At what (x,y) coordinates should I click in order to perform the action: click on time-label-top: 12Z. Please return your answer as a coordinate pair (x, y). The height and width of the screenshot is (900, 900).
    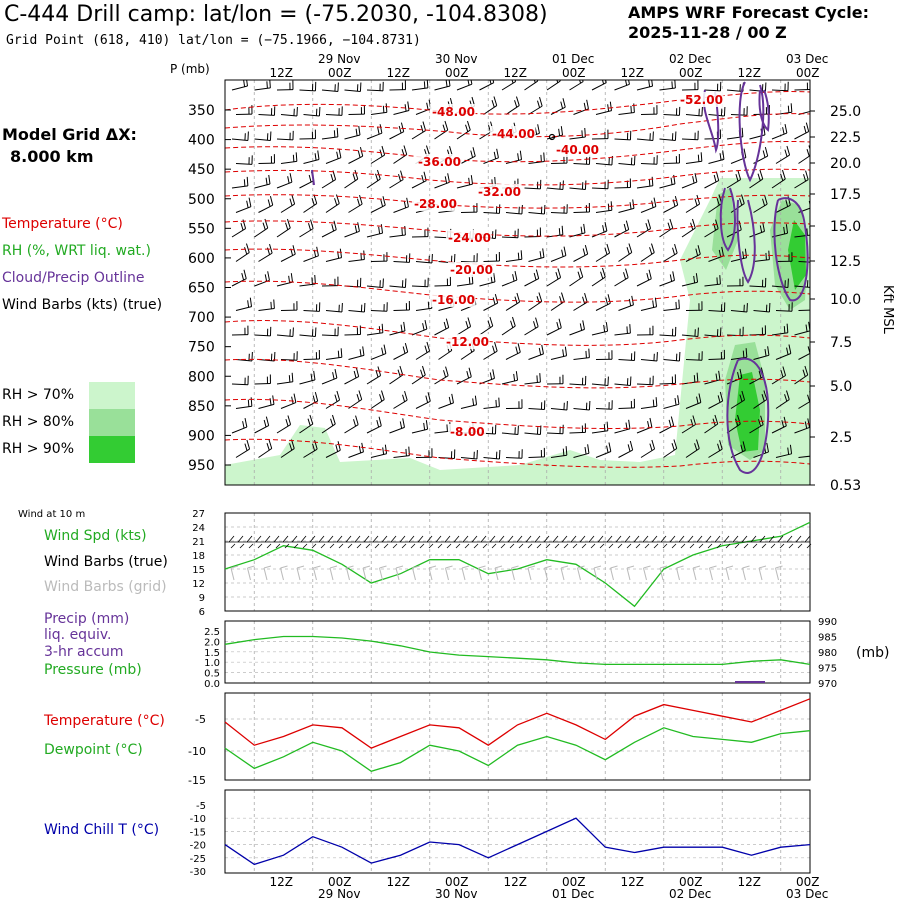
    Looking at the image, I should click on (399, 73).